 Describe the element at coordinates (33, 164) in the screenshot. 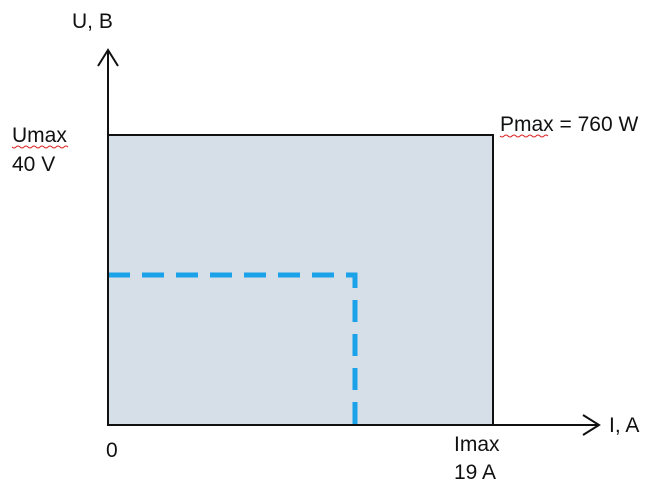

I see `umax-value: 40 V` at that location.